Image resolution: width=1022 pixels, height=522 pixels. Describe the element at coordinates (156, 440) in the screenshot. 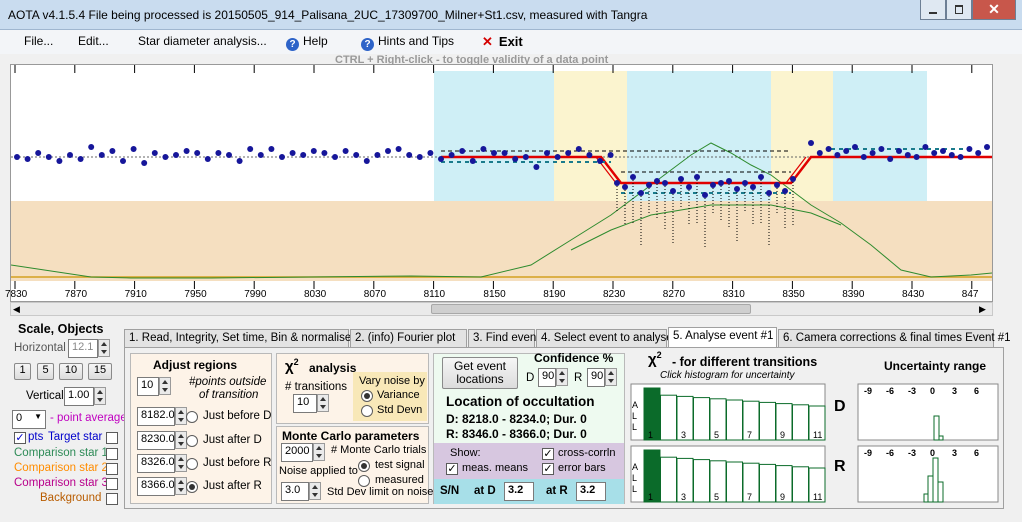

I see `just-after-d-input: 8230.0` at that location.